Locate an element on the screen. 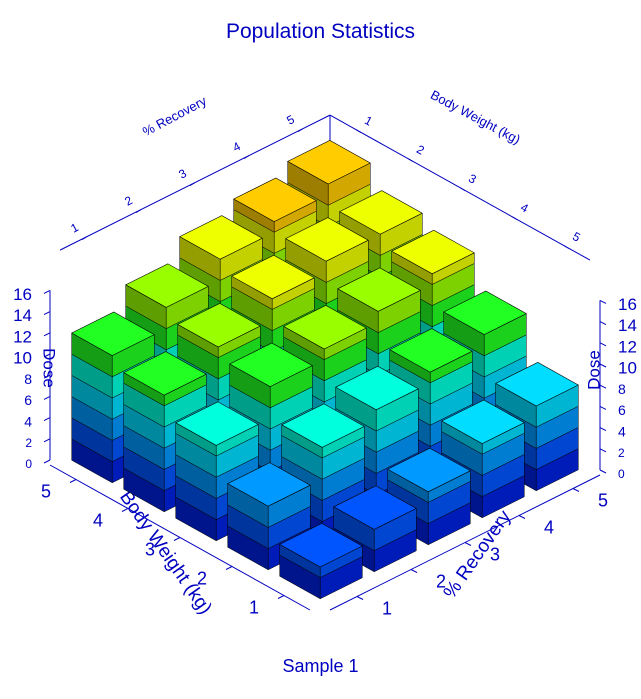 The width and height of the screenshot is (641, 699). right-dose-tick-label: 4 is located at coordinates (622, 431).